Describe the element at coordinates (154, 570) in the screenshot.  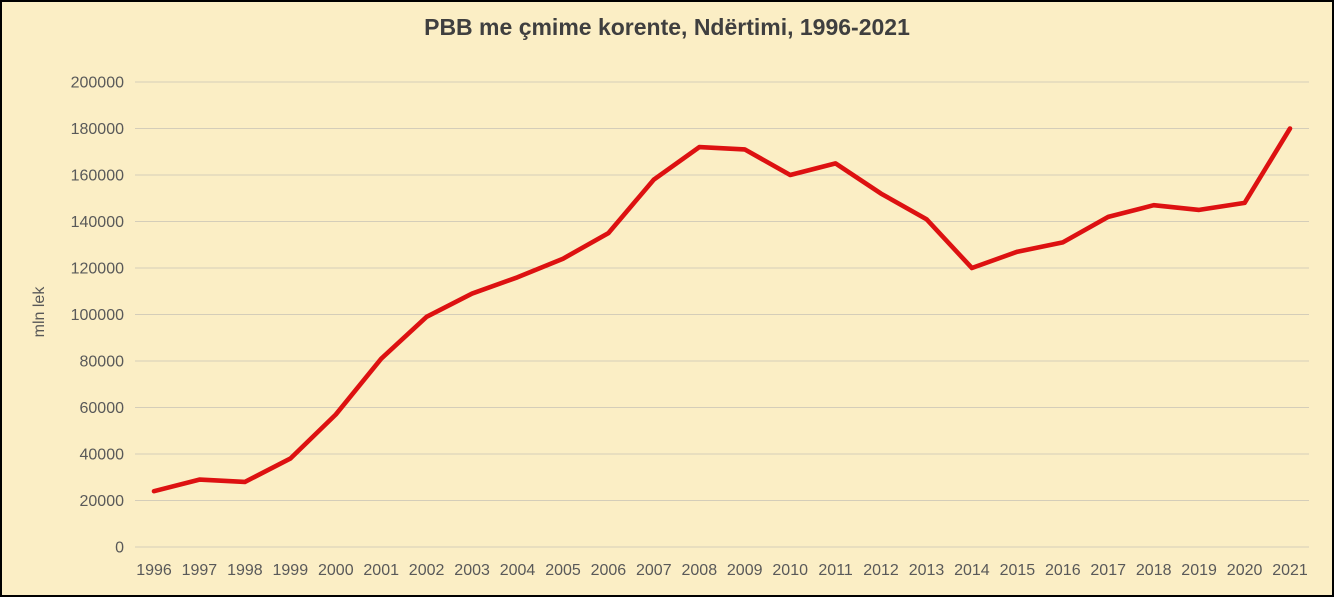
I see `x-tick-label: 1996` at that location.